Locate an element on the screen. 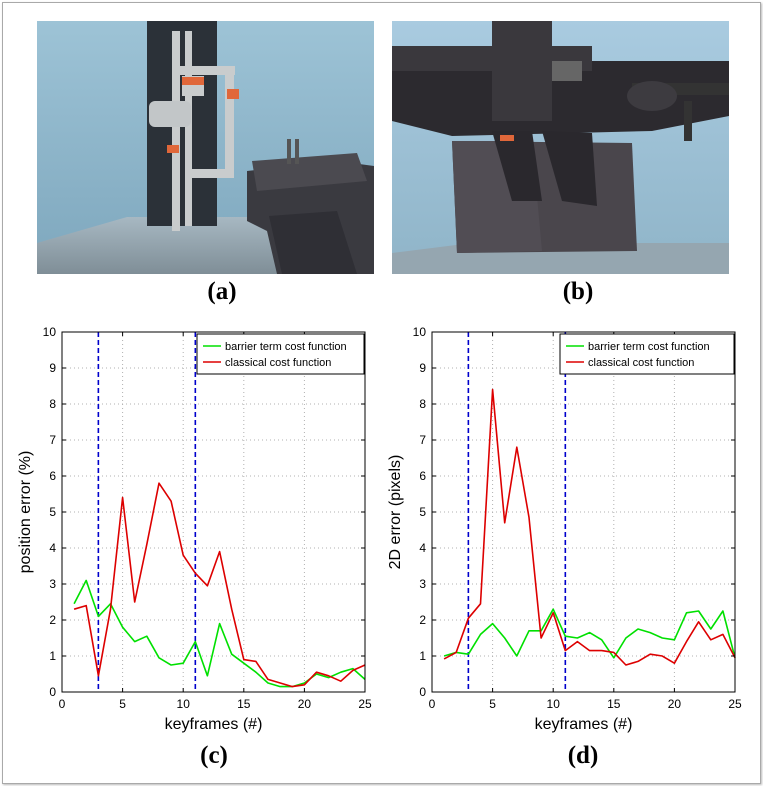 The width and height of the screenshot is (763, 786). panel-a-image is located at coordinates (205, 147).